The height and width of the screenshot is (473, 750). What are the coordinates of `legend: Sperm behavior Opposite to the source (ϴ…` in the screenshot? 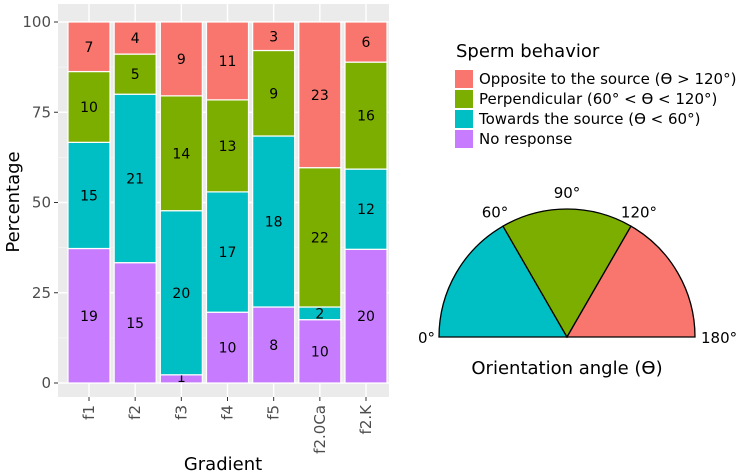 It's located at (595, 94).